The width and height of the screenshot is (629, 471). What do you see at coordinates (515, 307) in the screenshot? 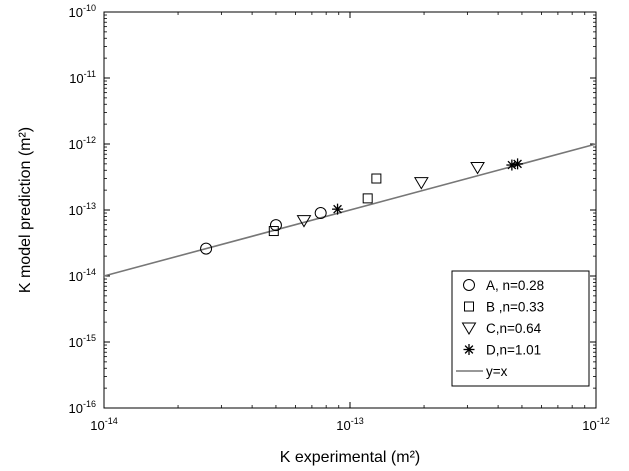
I see `legend-label: B ,n=0.33` at bounding box center [515, 307].